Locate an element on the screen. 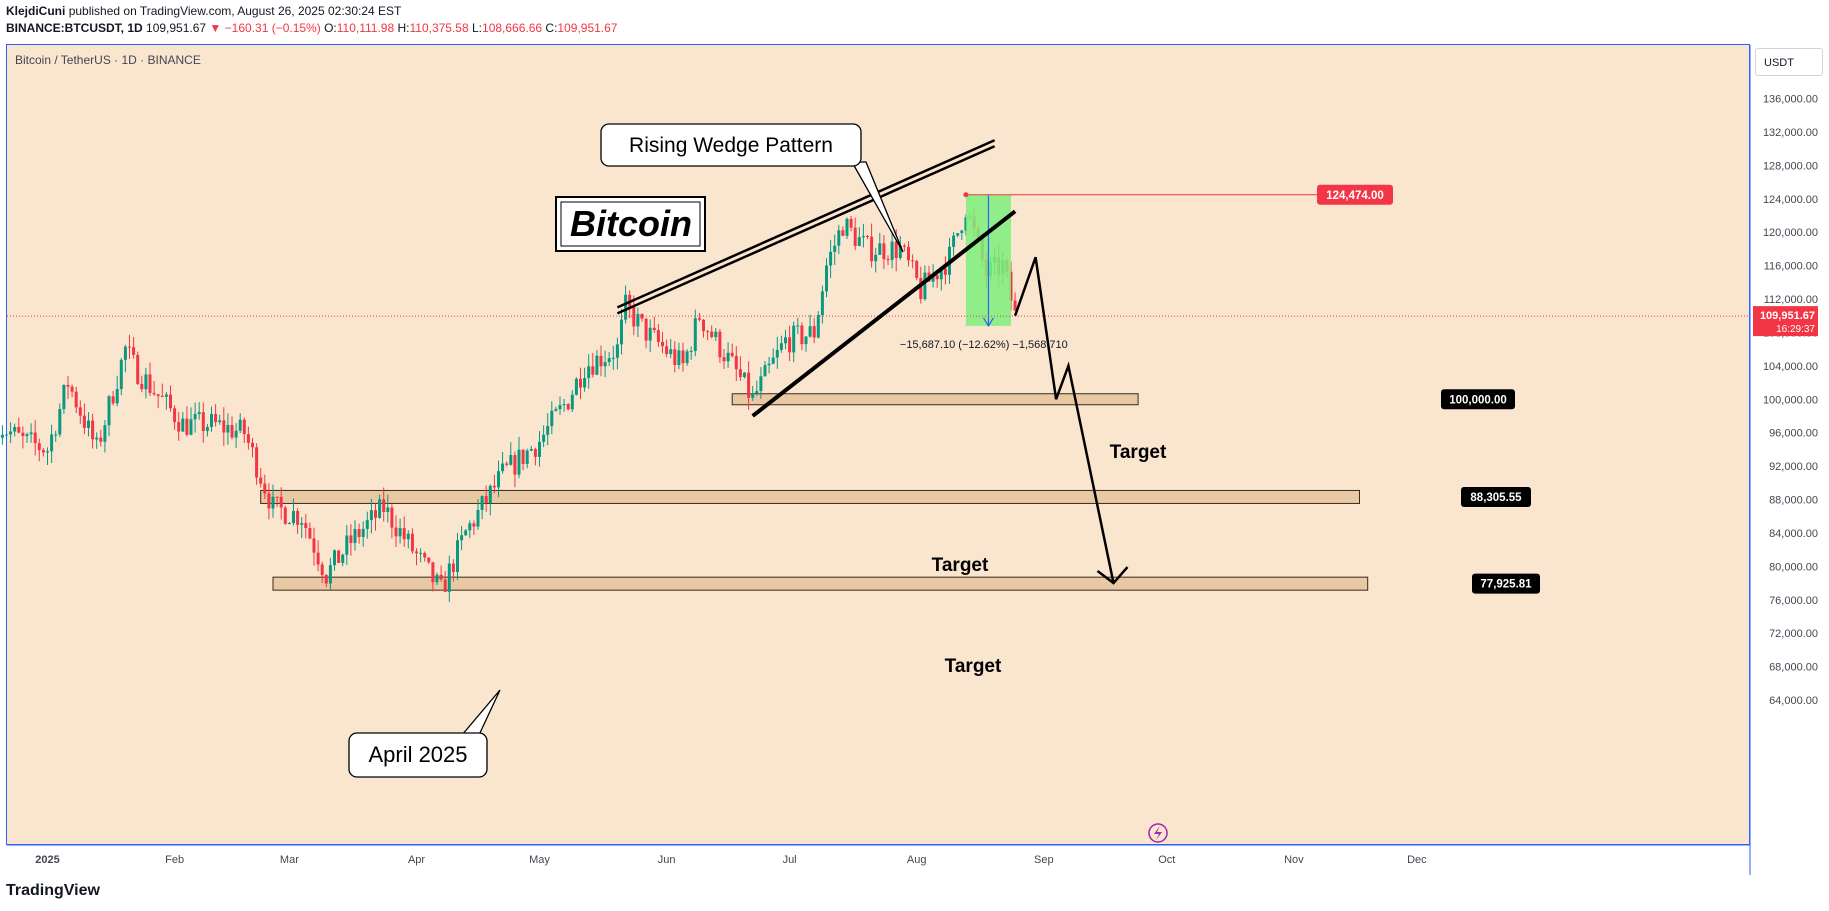 Image resolution: width=1829 pixels, height=911 pixels. target-1-tag: 100,000.00 is located at coordinates (1478, 399).